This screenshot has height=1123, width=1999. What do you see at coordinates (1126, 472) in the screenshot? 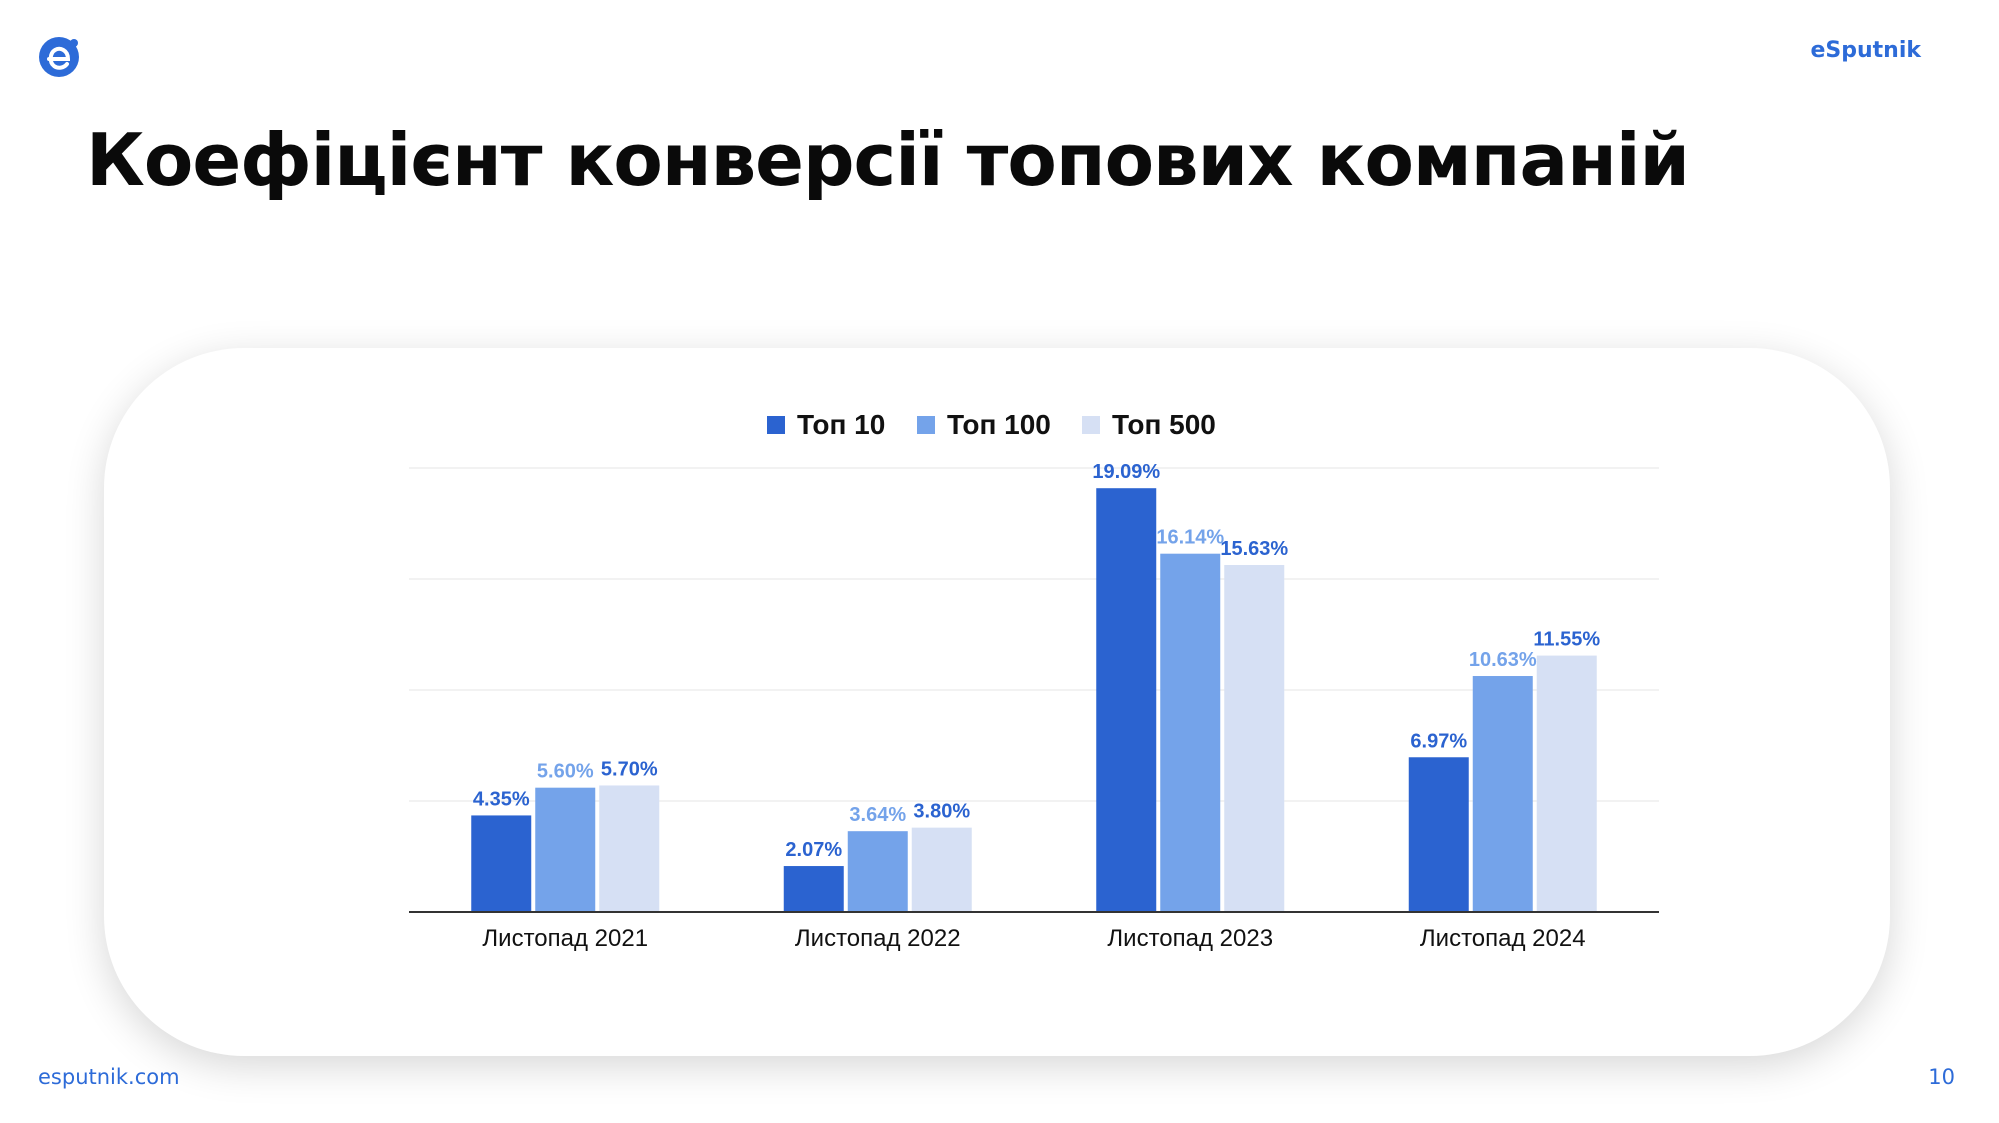
I see `data-label: 19.09%` at bounding box center [1126, 472].